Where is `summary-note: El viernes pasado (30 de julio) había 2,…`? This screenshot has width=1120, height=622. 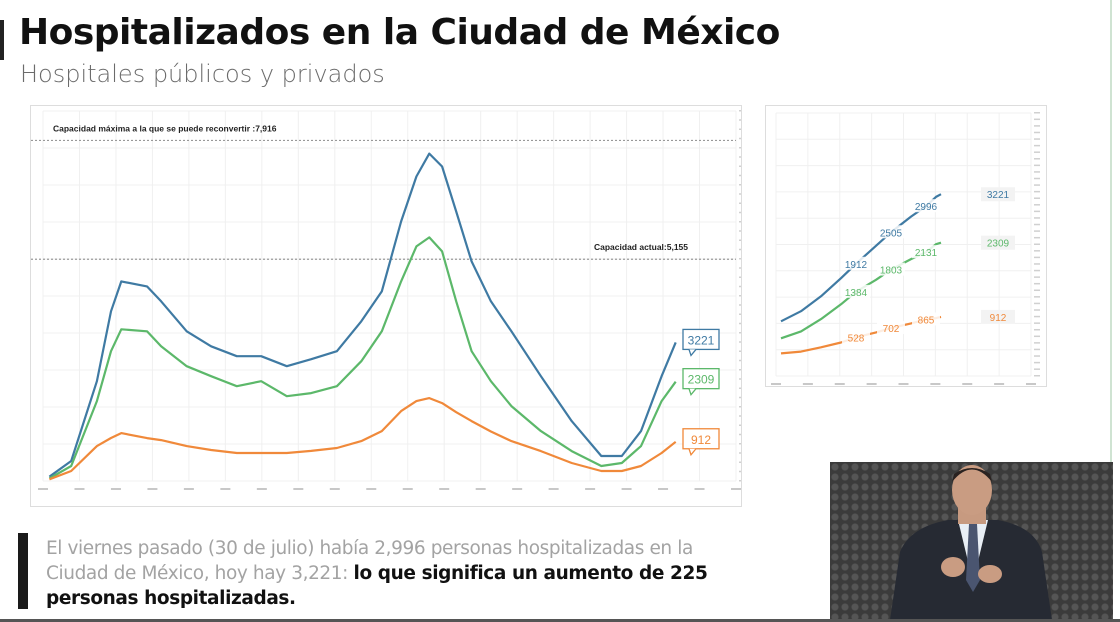
summary-note: El viernes pasado (30 de julio) había 2,… is located at coordinates (396, 573).